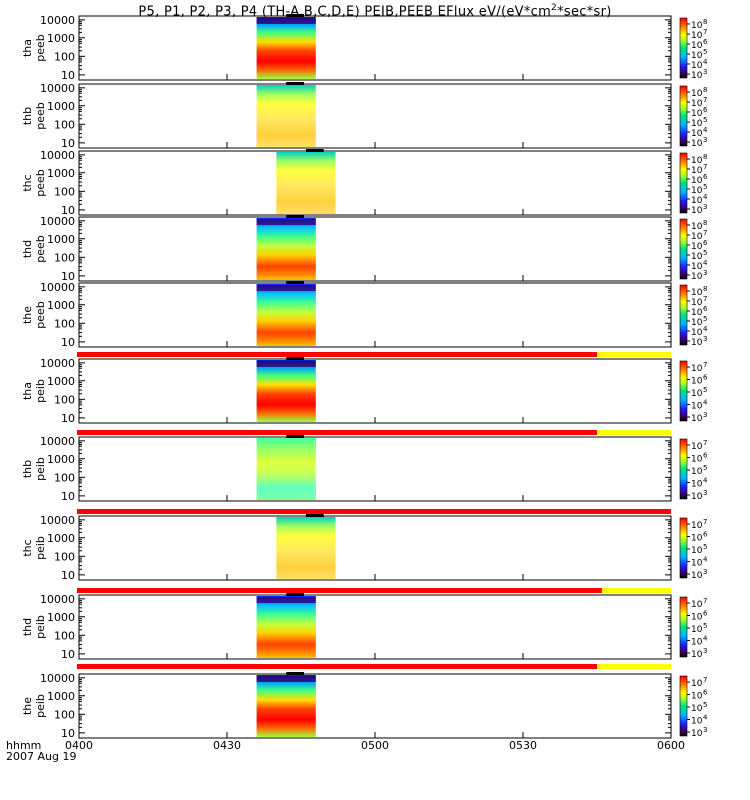  I want to click on panel-thb-peeb-ytick-label: 100, so click(64, 124).